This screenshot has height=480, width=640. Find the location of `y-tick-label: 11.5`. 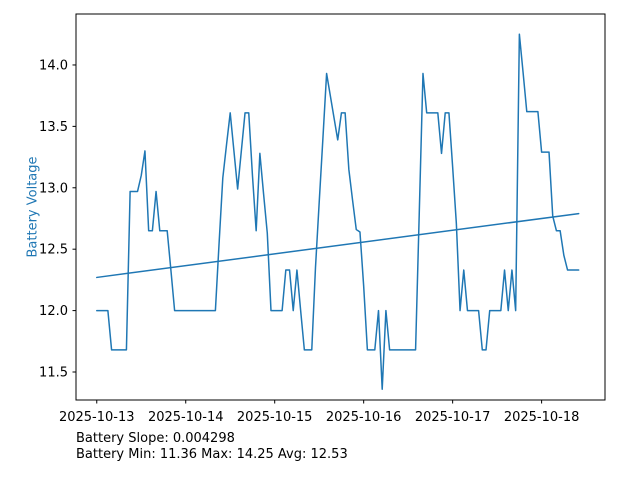

y-tick-label: 11.5 is located at coordinates (53, 372).